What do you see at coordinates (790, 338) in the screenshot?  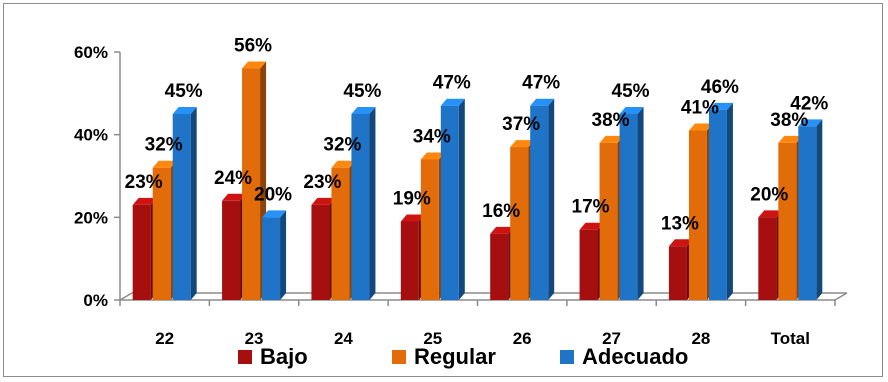 I see `x-tick-label: Total` at bounding box center [790, 338].